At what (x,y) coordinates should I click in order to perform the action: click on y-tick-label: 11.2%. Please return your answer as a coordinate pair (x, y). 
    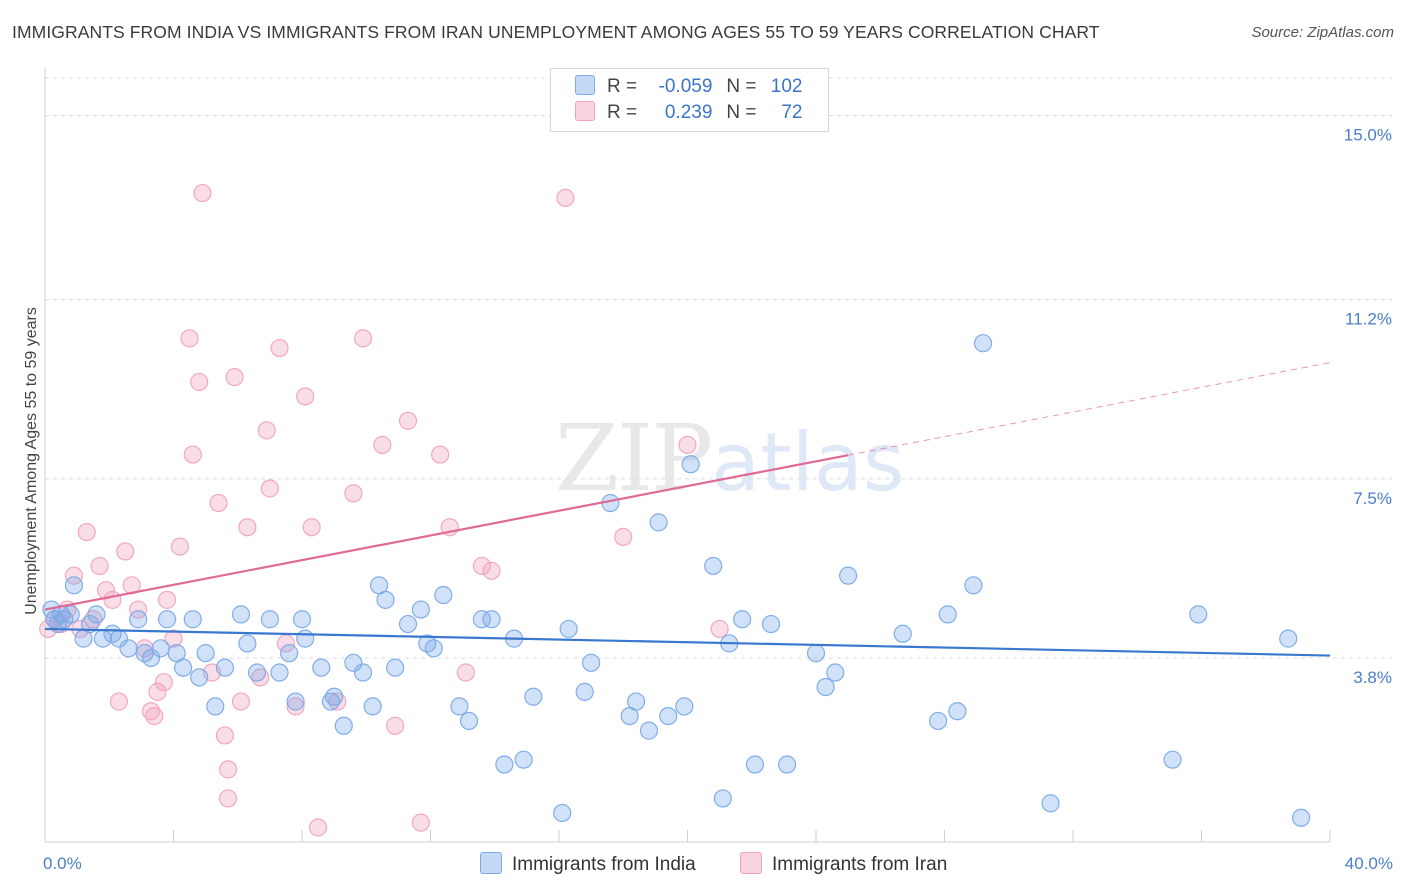
    Looking at the image, I should click on (1368, 319).